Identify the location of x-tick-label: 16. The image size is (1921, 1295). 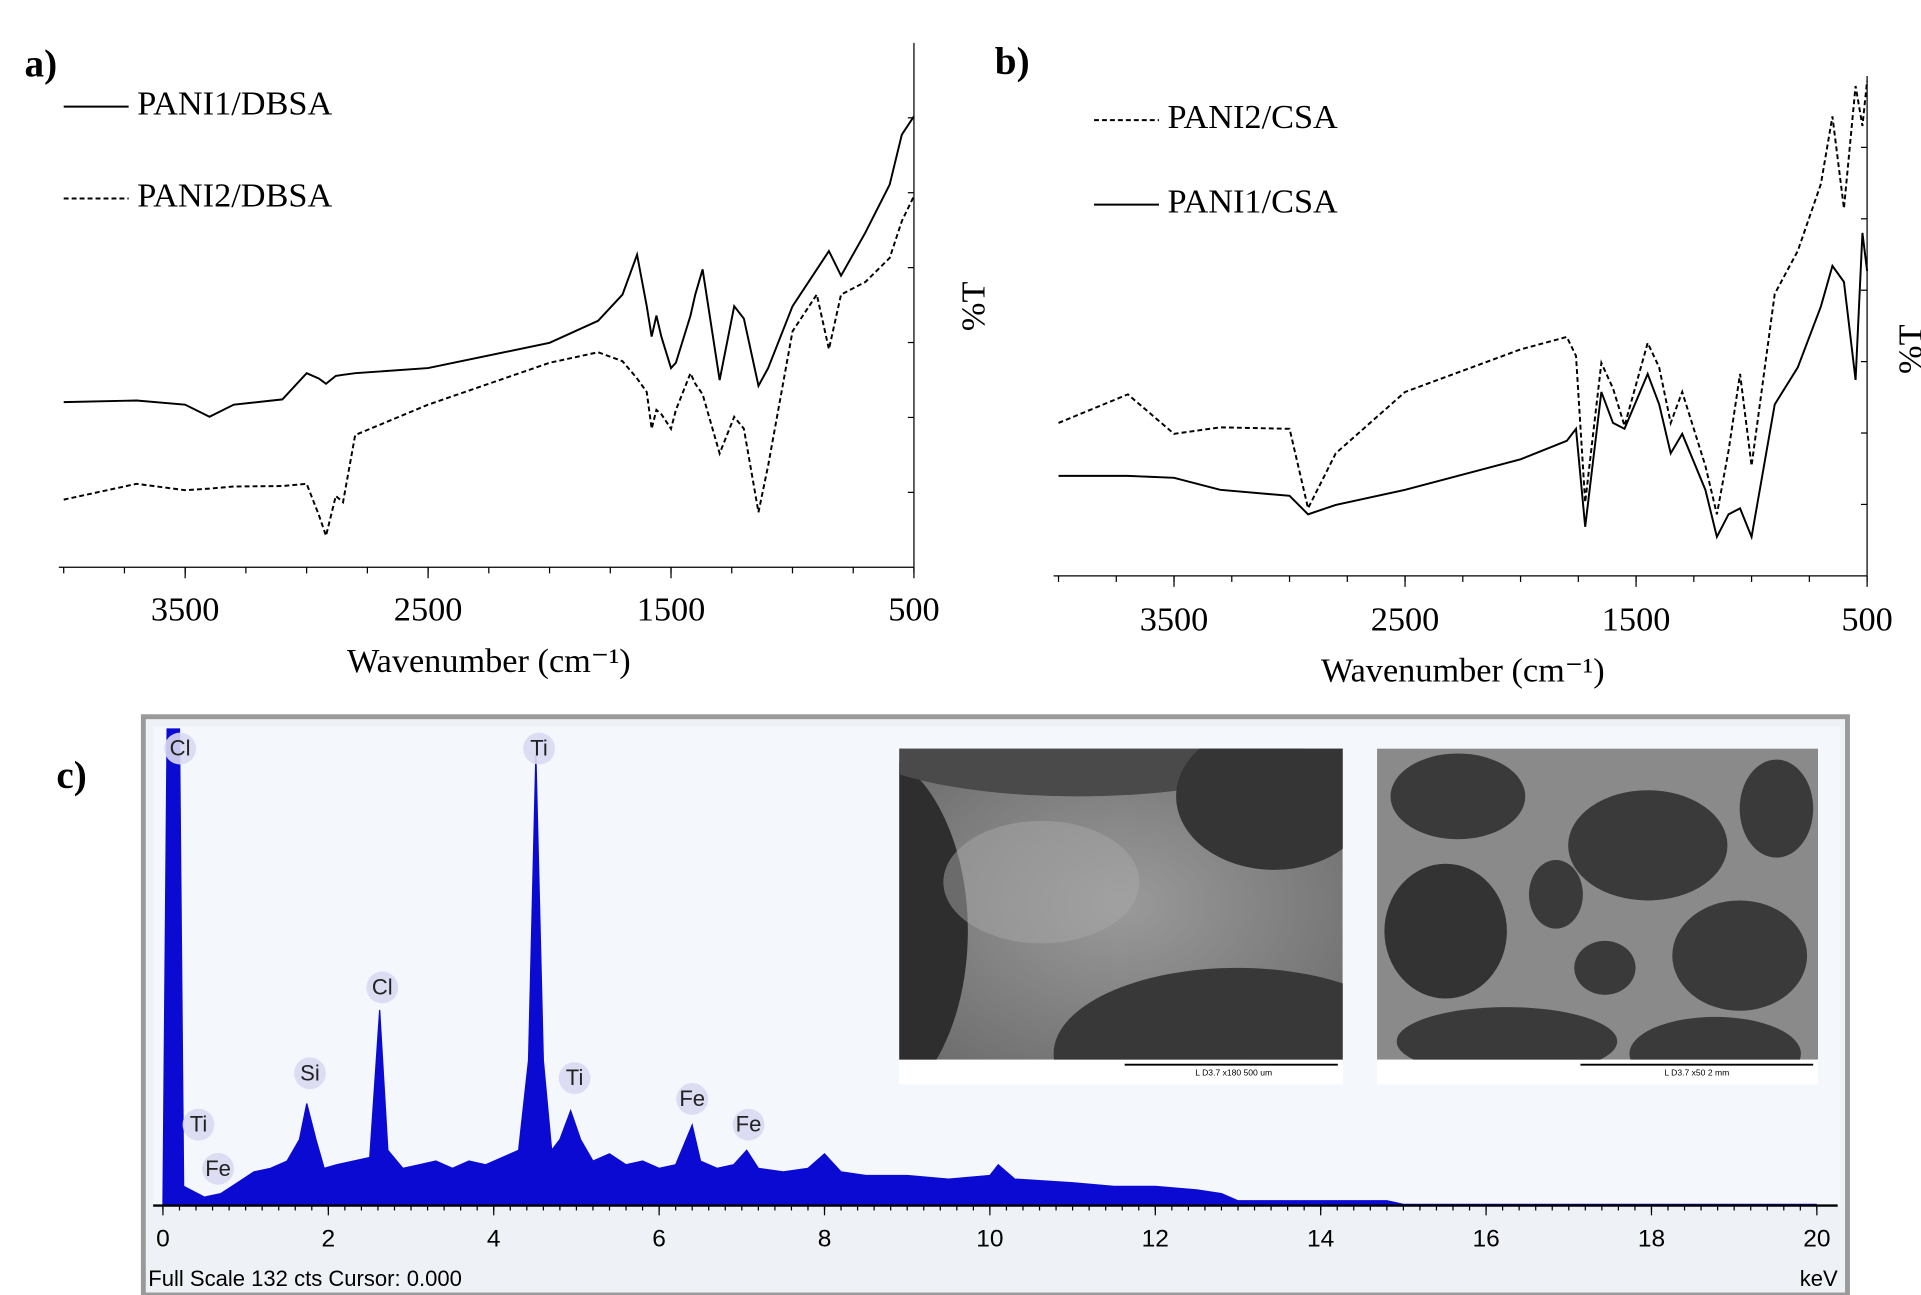
(1485, 1238).